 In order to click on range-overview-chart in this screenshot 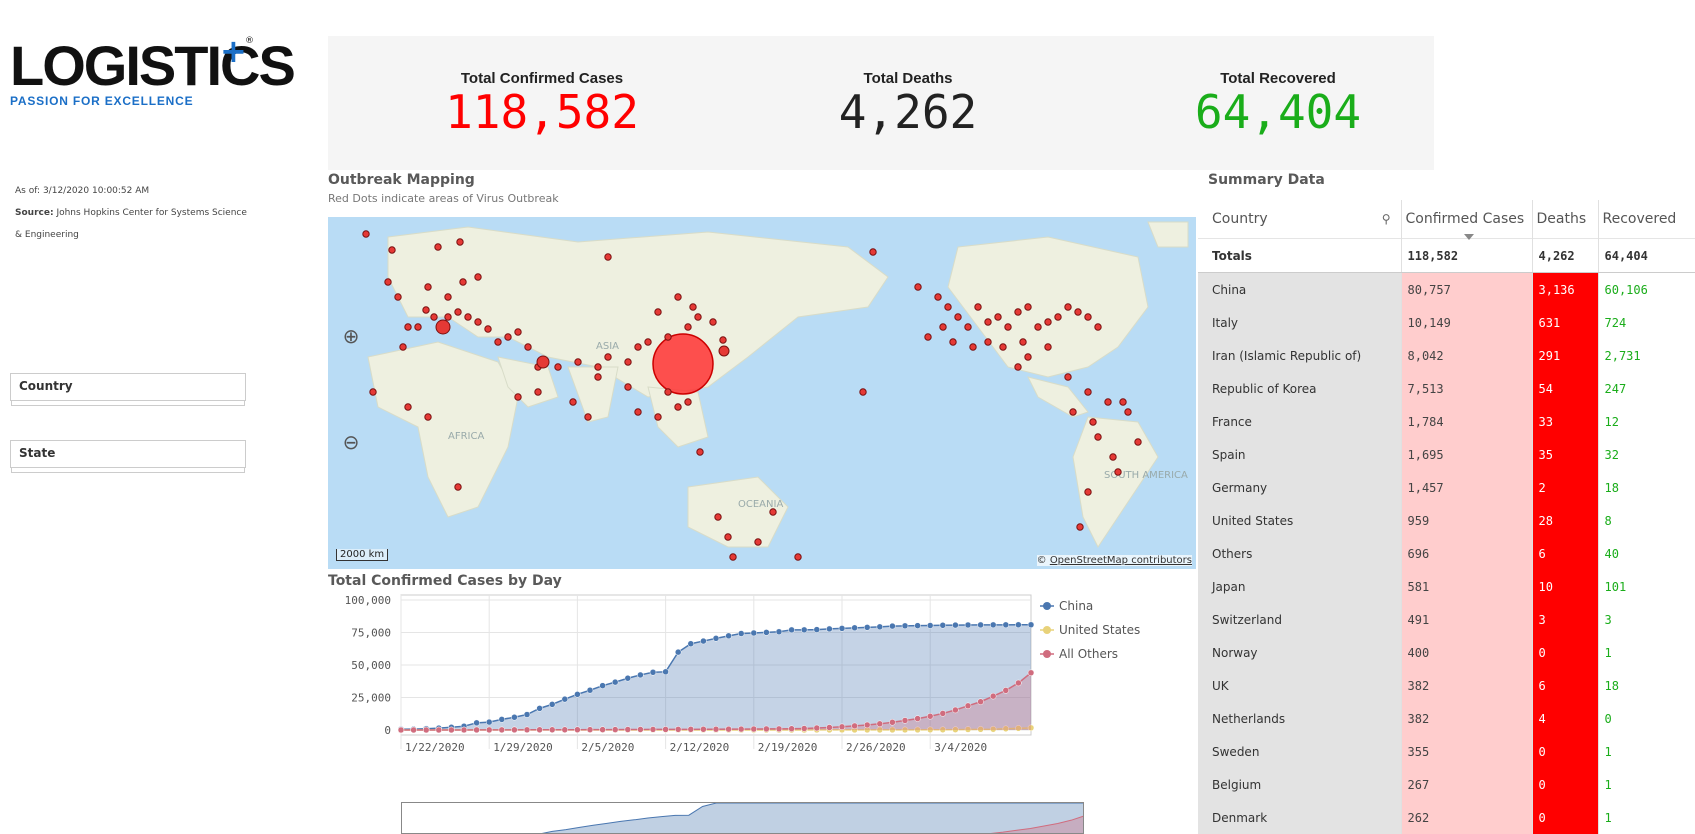, I will do `click(742, 818)`.